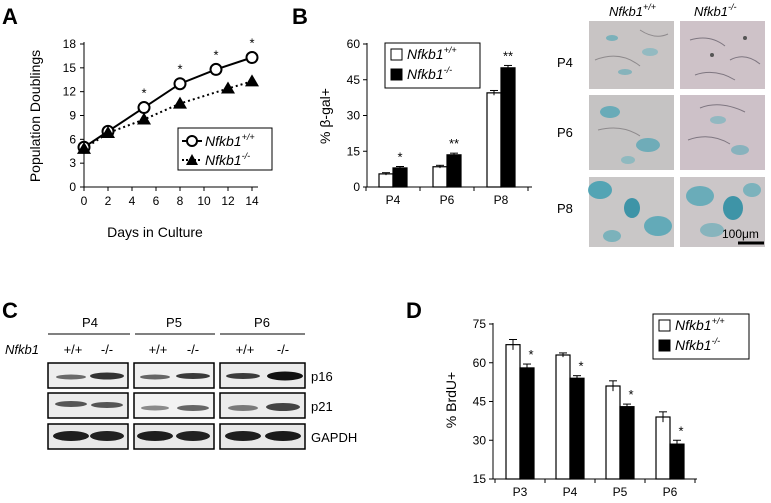  Describe the element at coordinates (252, 201) in the screenshot. I see `panel-a-xtick-label: 14` at that location.